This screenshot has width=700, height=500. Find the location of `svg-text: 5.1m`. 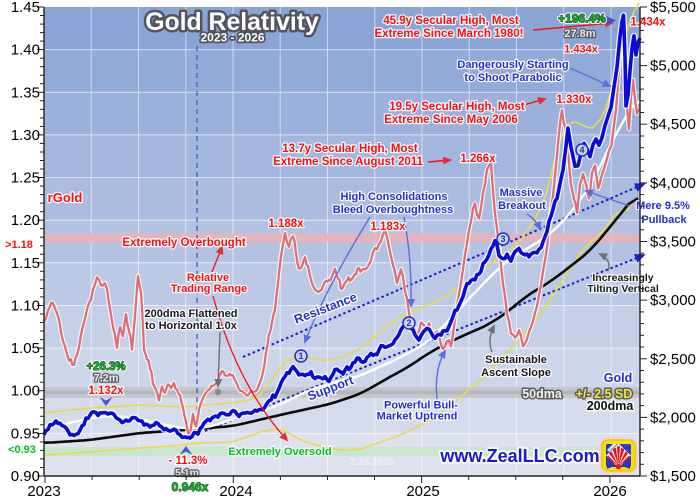

svg-text: 5.1m is located at coordinates (187, 473).